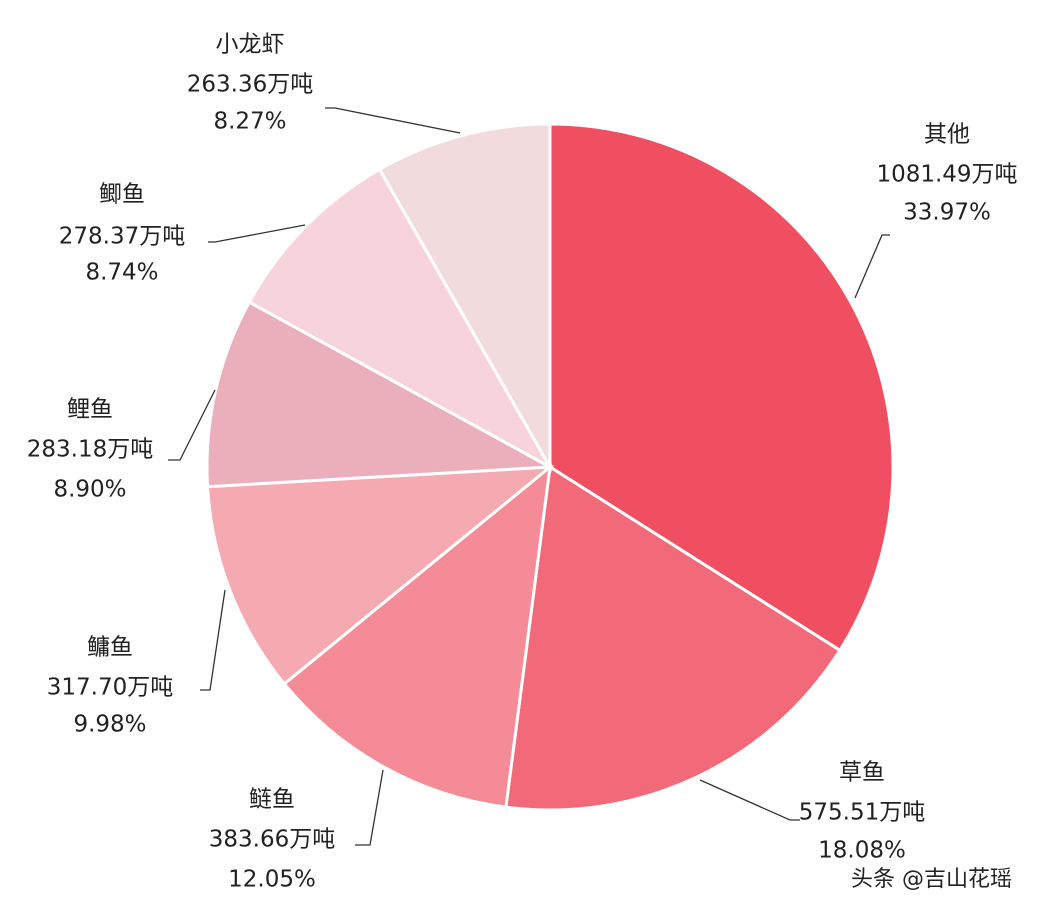 This screenshot has height=916, width=1037. Describe the element at coordinates (947, 213) in the screenshot. I see `percent-label: 33.97%` at that location.